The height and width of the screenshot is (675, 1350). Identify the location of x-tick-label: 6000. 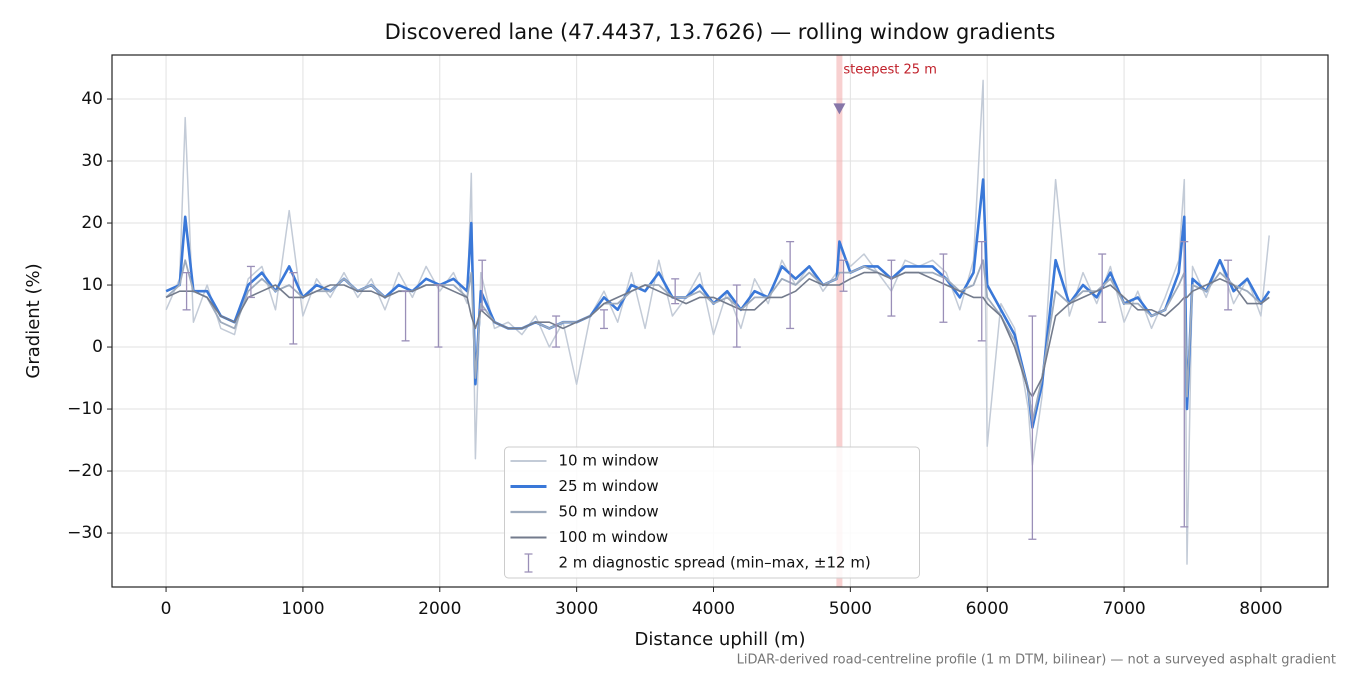
(987, 609).